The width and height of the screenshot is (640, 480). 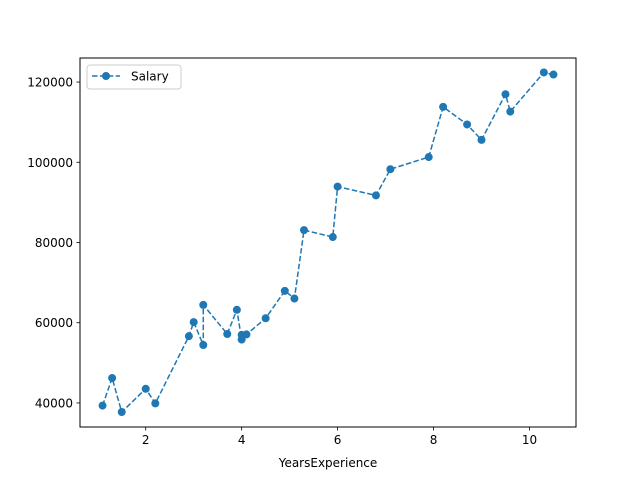 I want to click on legend-marker, so click(x=106, y=76).